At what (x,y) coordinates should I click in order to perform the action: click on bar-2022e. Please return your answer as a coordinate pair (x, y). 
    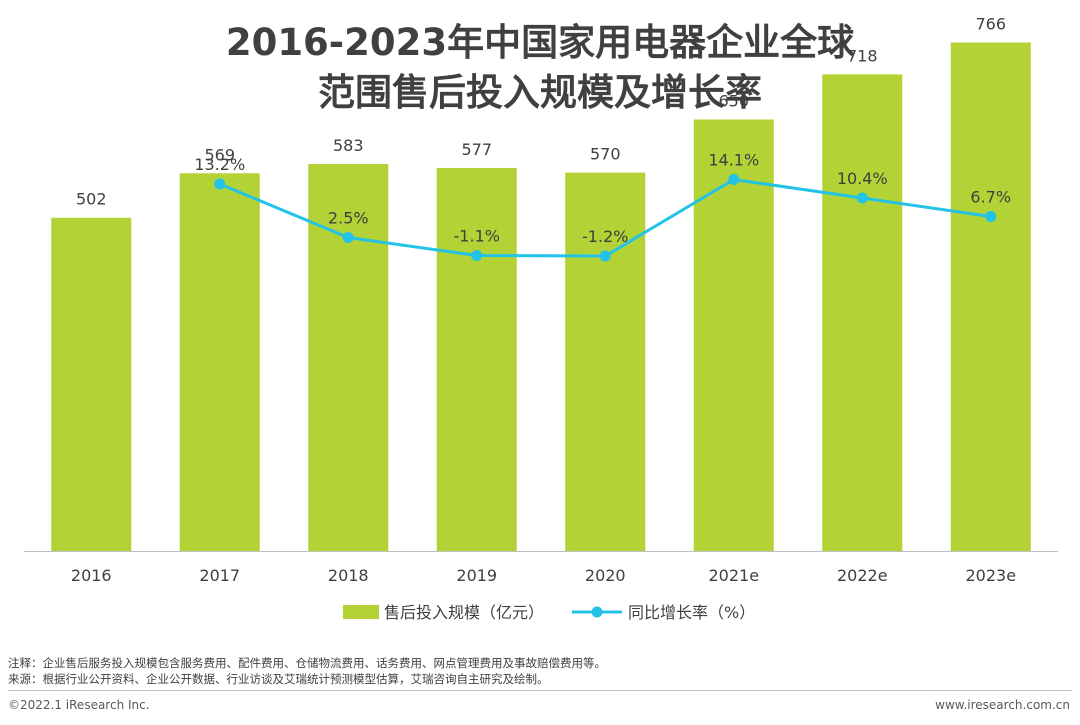
    Looking at the image, I should click on (862, 312).